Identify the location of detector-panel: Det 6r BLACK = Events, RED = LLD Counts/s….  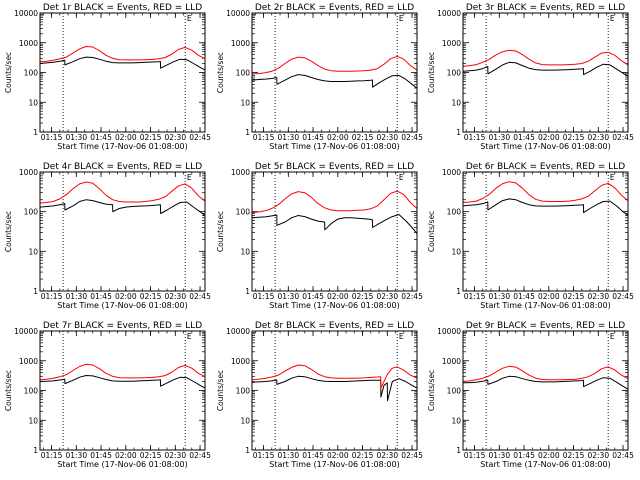
(530, 236).